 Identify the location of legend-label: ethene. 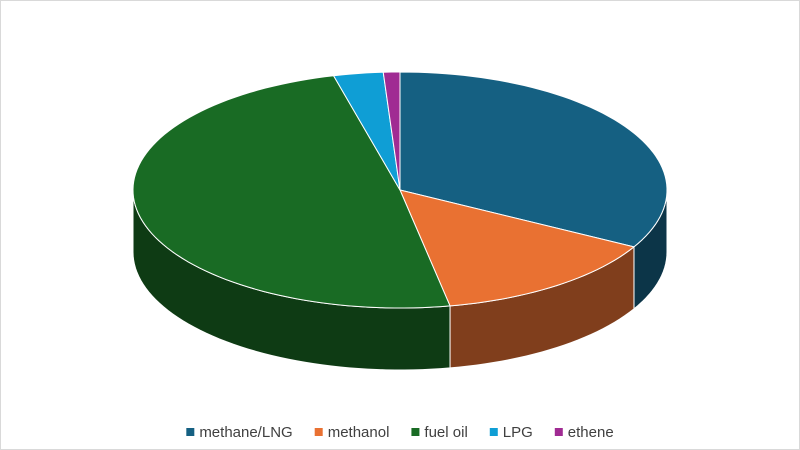
(591, 432).